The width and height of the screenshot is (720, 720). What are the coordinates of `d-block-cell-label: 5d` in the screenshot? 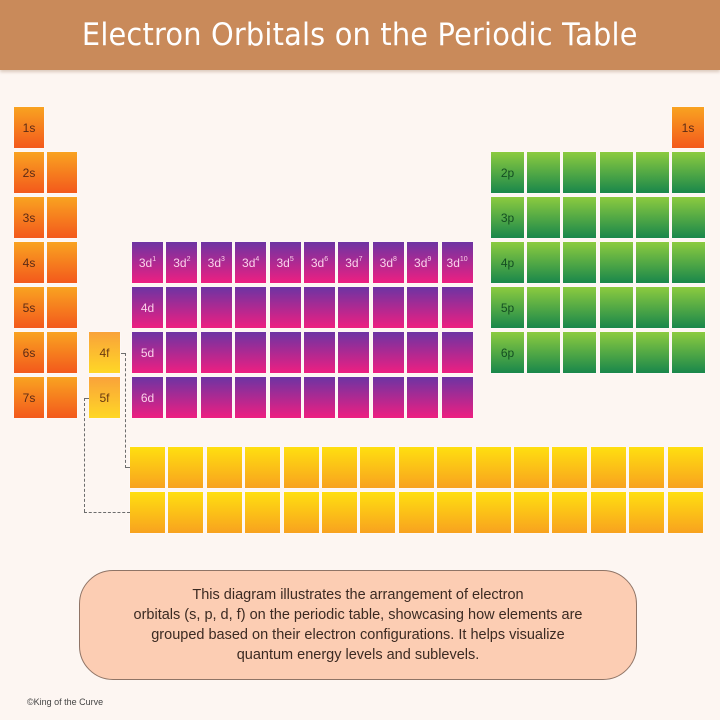 It's located at (147, 352).